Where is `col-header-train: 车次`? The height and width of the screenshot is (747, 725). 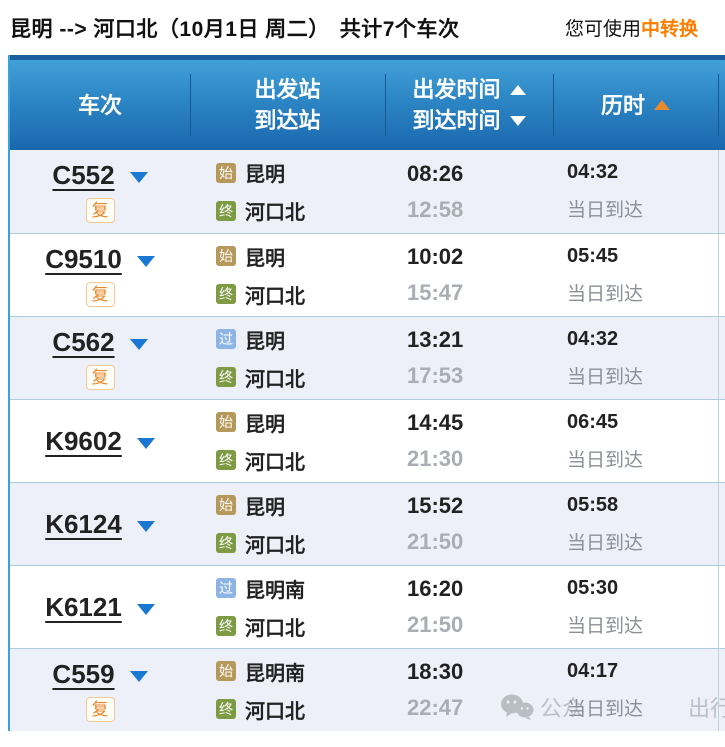
col-header-train: 车次 is located at coordinates (99, 105).